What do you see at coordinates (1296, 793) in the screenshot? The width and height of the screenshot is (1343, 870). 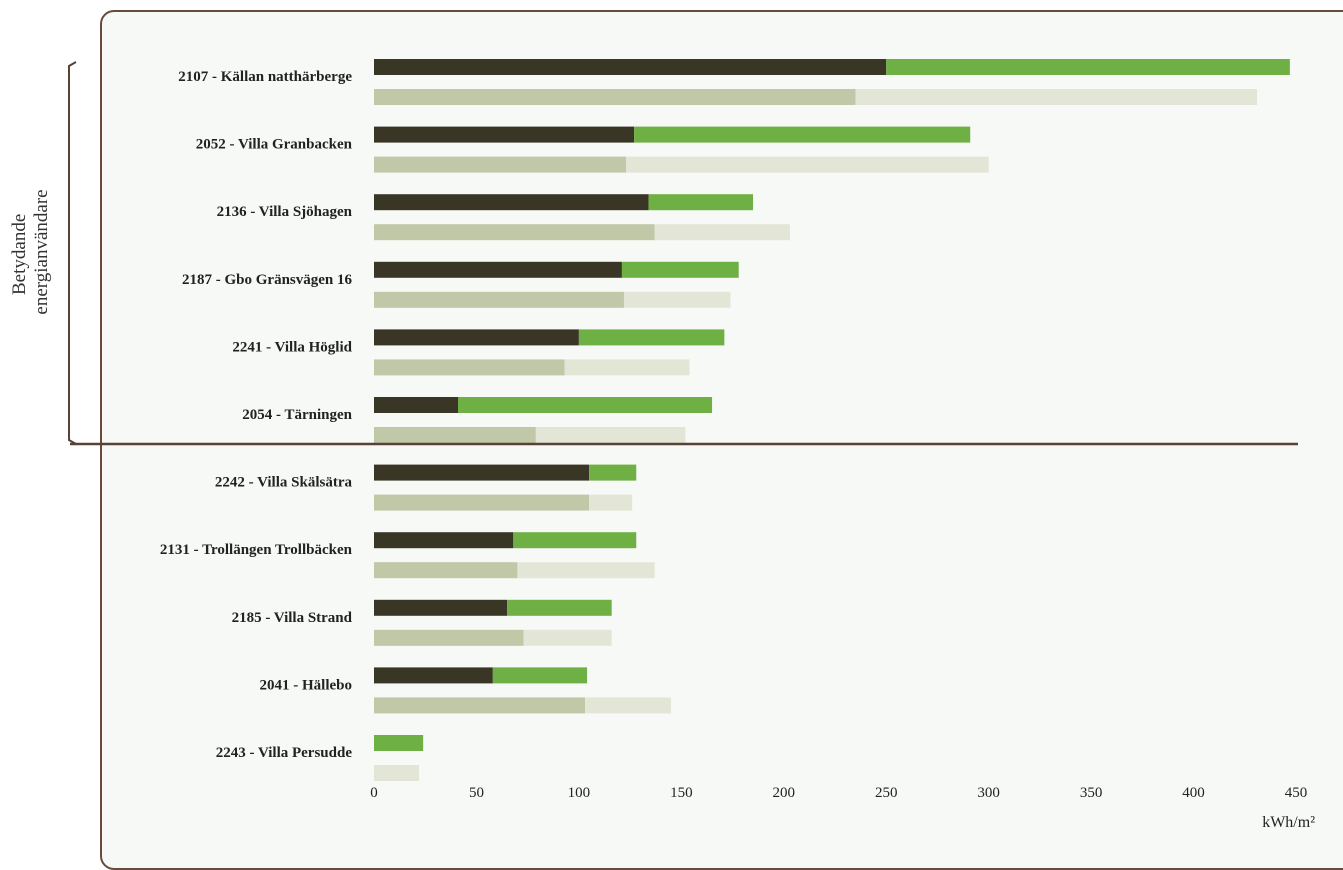 I see `x-tick-label: 450` at bounding box center [1296, 793].